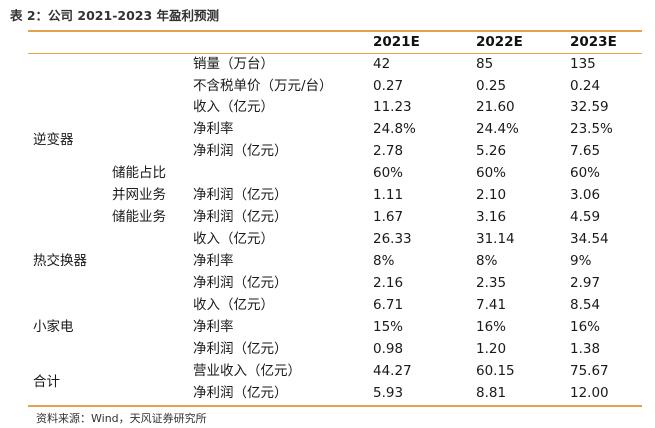 Image resolution: width=655 pixels, height=428 pixels. Describe the element at coordinates (581, 261) in the screenshot. I see `value-2023e: 9%` at that location.